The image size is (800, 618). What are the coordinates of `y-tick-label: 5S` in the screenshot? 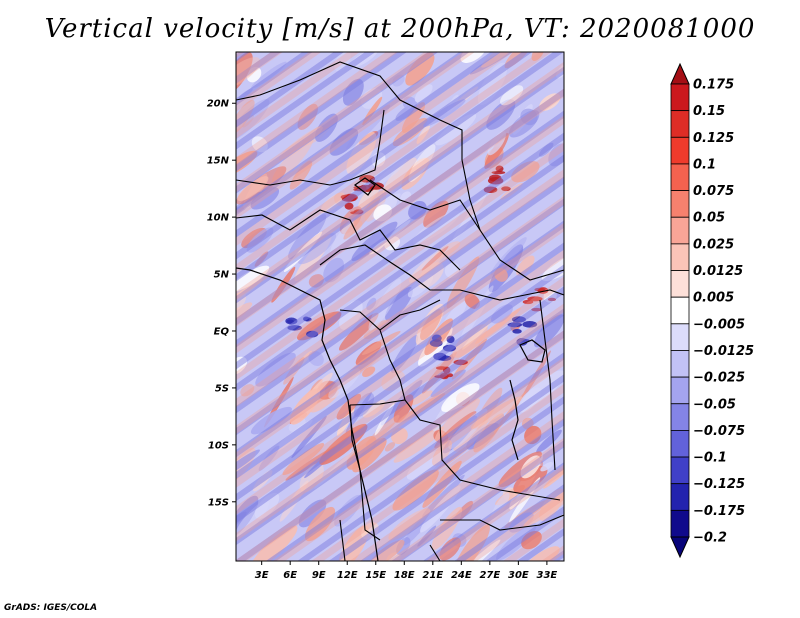 It's located at (222, 388).